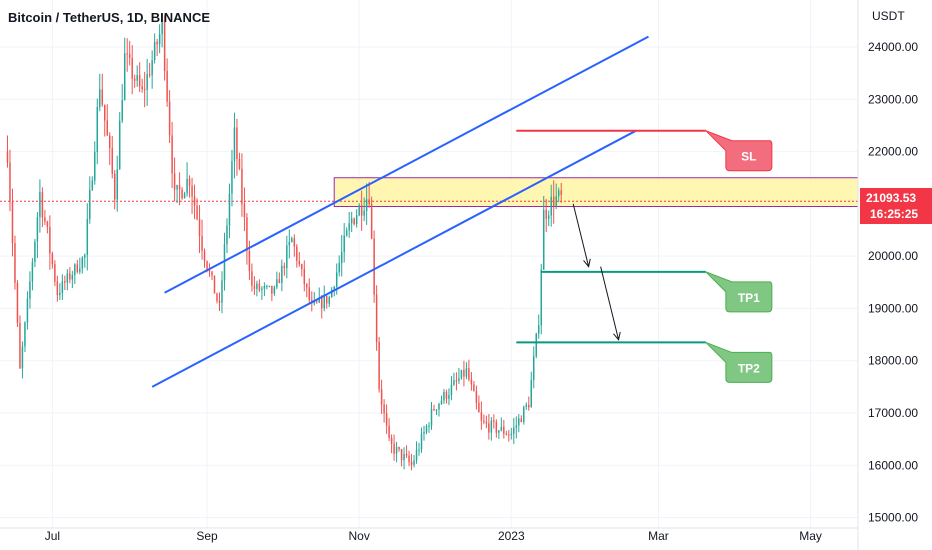  What do you see at coordinates (358, 536) in the screenshot?
I see `x-tick-label: Nov` at bounding box center [358, 536].